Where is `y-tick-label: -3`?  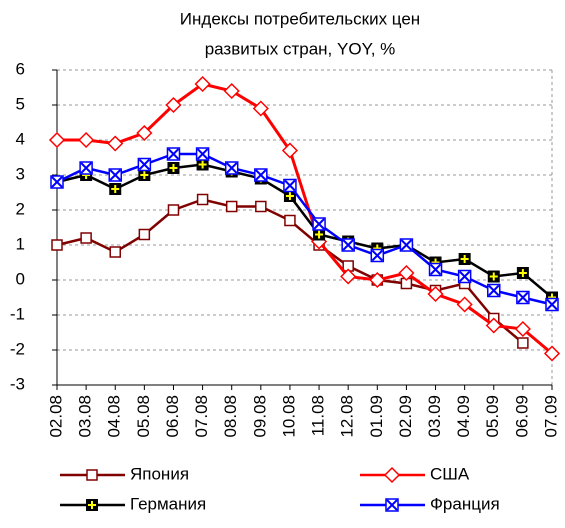
y-tick-label: -3 is located at coordinates (17, 383).